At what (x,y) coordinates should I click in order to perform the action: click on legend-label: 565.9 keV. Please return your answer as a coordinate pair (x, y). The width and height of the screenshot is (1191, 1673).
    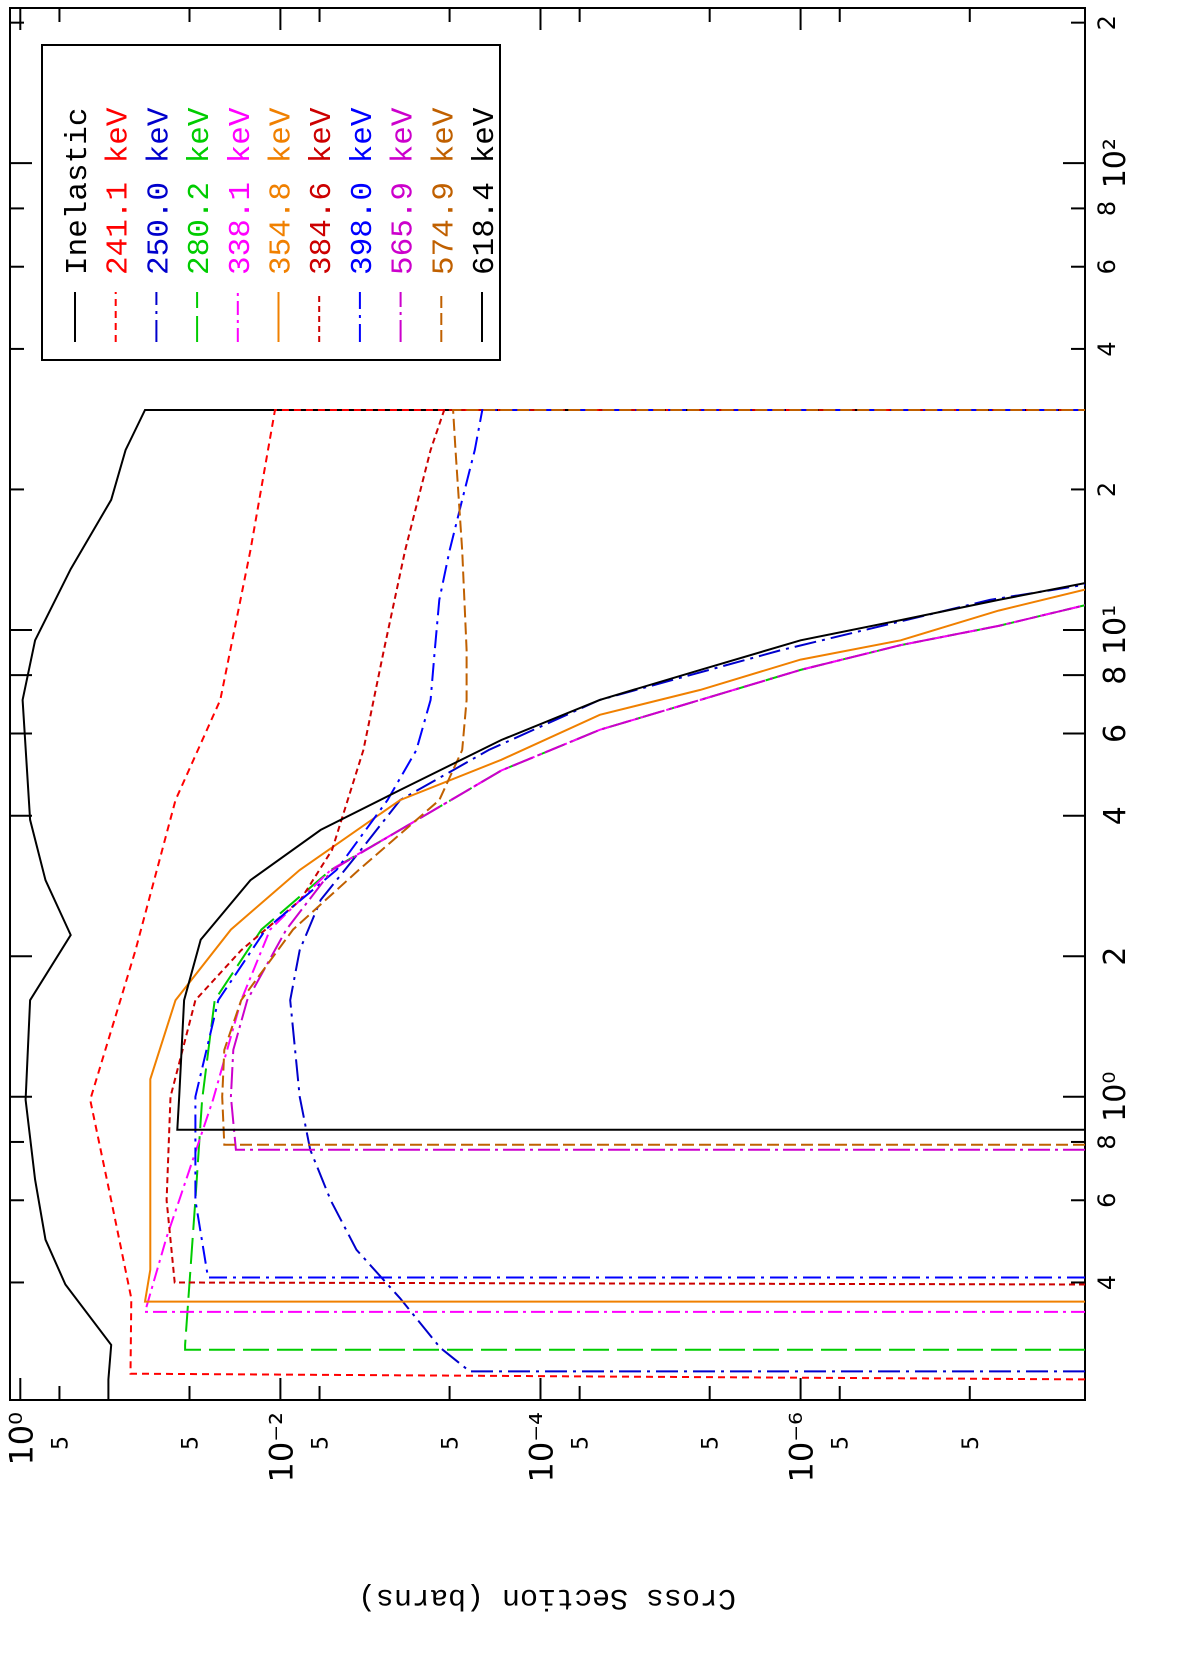
    Looking at the image, I should click on (404, 191).